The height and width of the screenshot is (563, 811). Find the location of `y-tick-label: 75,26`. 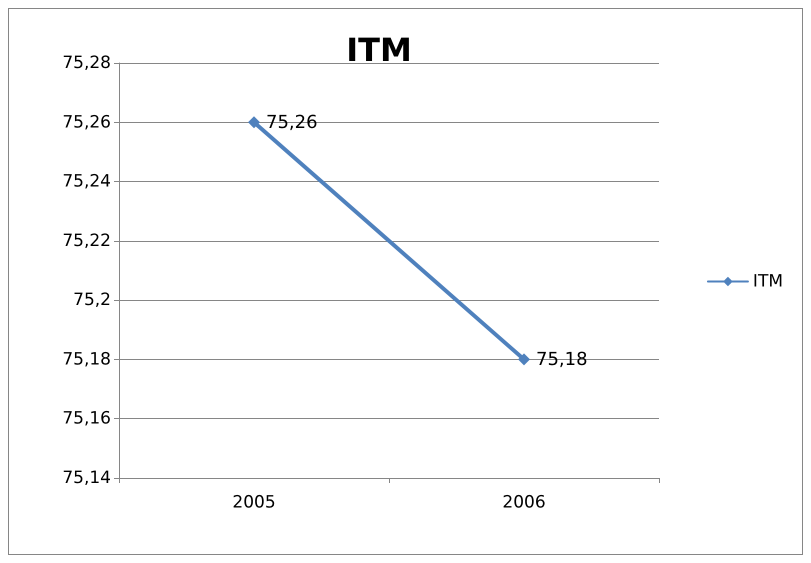

y-tick-label: 75,26 is located at coordinates (86, 122).